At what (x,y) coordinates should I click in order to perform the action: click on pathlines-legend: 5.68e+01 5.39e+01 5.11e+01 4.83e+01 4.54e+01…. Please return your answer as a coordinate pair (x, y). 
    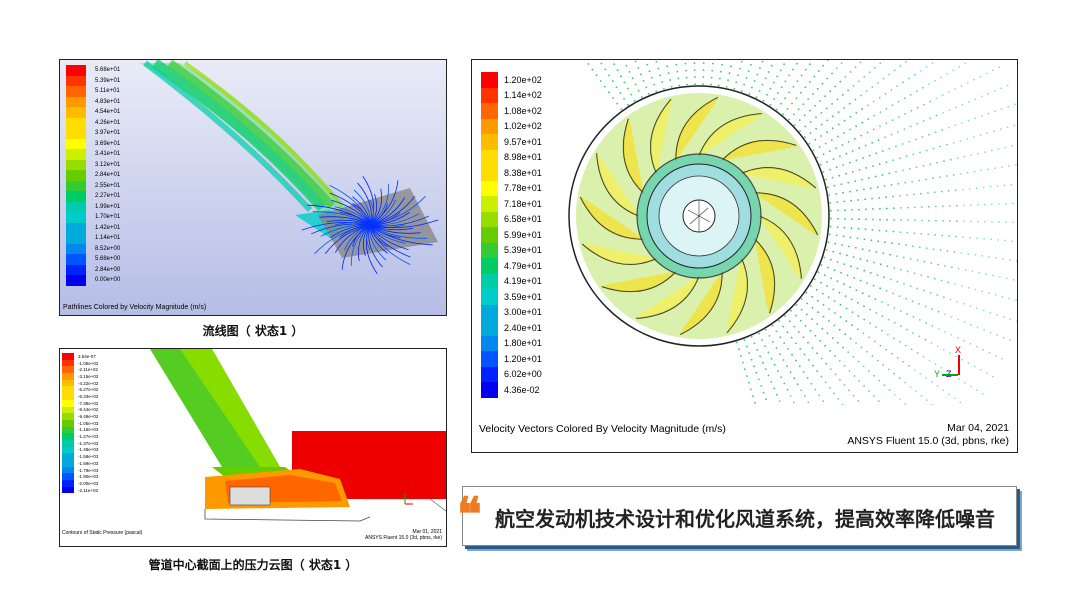
    Looking at the image, I should click on (93, 175).